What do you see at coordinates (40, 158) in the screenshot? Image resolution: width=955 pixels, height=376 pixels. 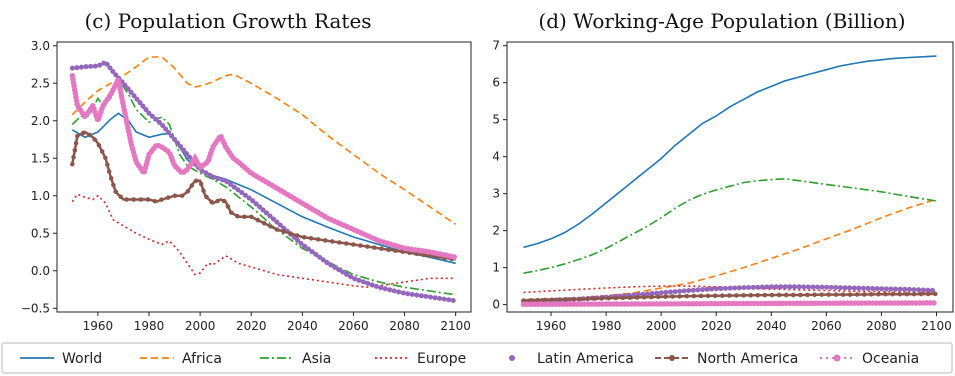 I see `y-tick-label: 1.5` at bounding box center [40, 158].